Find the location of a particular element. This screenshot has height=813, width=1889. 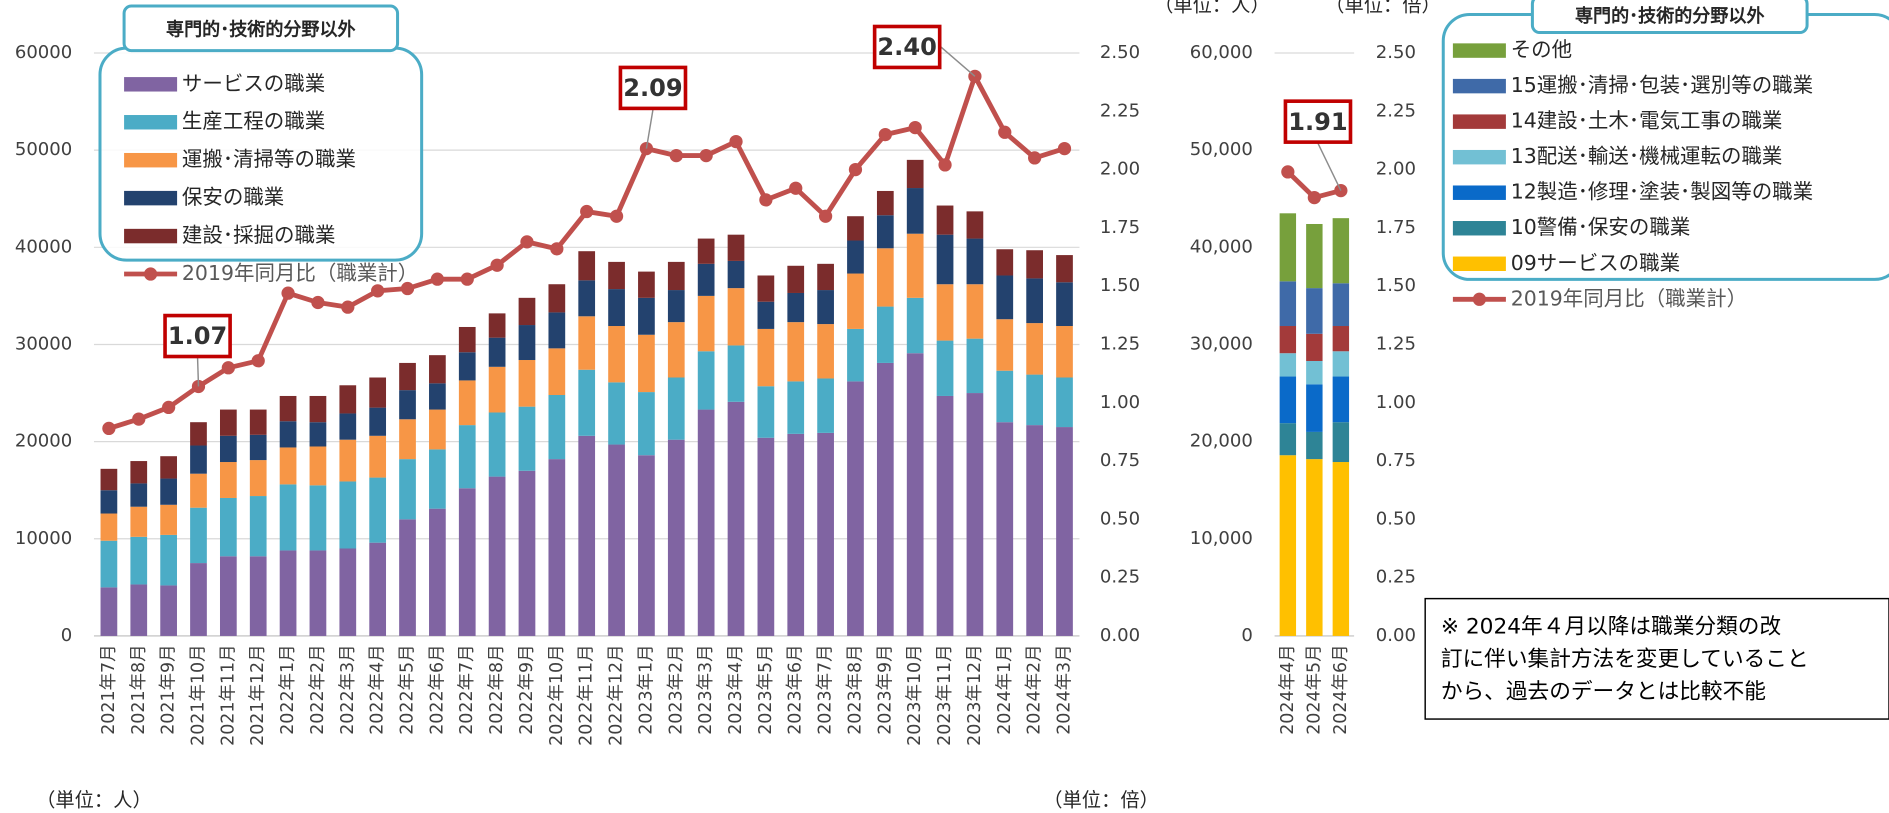

x-tick-label: 2024年1月 is located at coordinates (1005, 689).